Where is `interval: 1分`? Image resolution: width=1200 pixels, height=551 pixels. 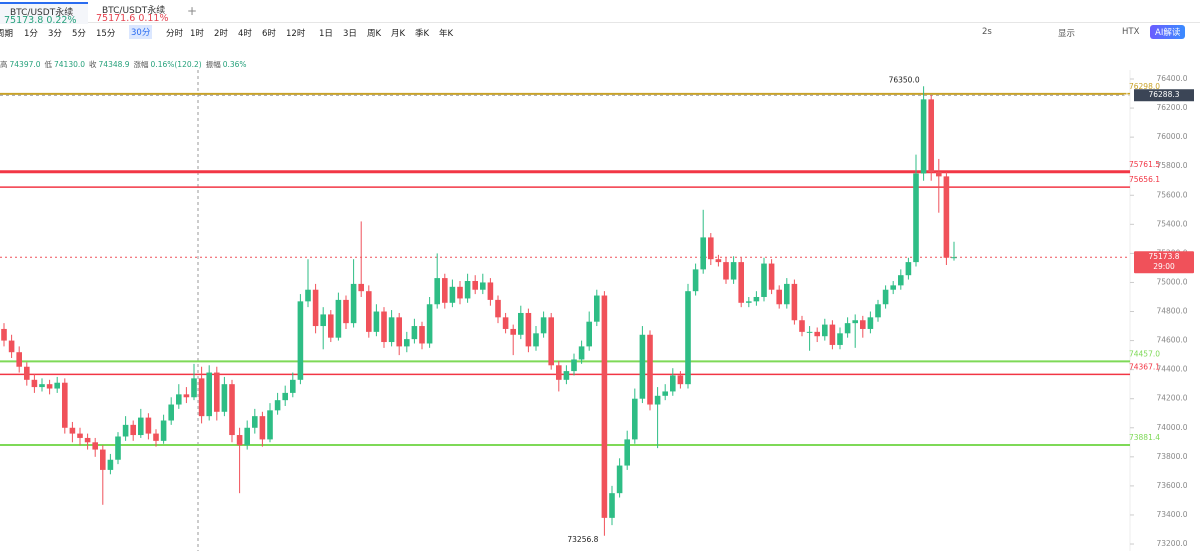
interval: 1分 is located at coordinates (31, 34).